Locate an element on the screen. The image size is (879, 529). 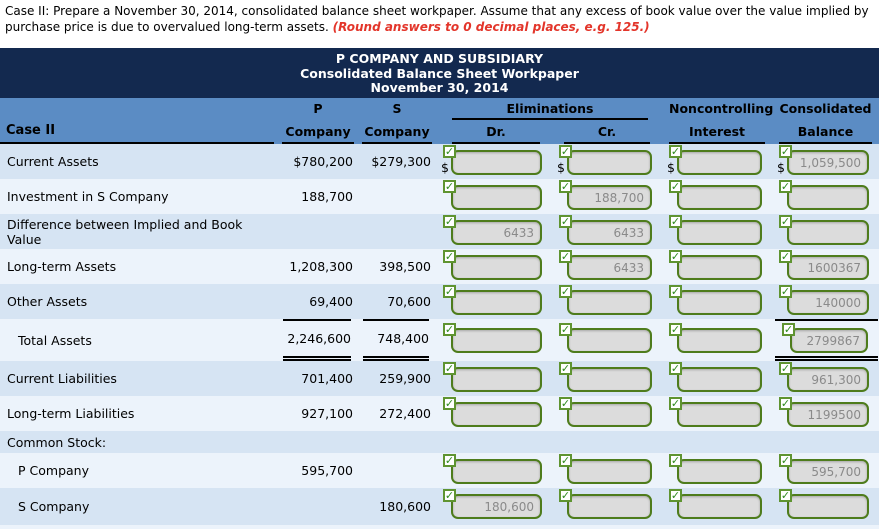
s-company-value-cell: 748,400 is located at coordinates (397, 340).